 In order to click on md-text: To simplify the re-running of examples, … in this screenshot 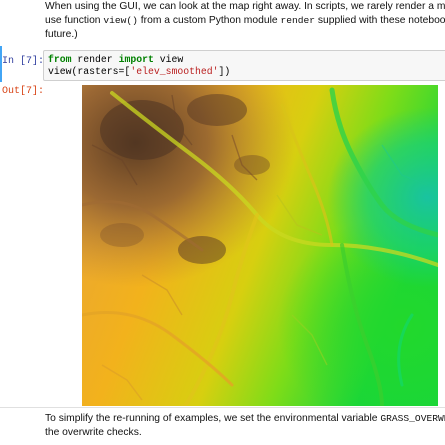, I will do `click(213, 418)`.